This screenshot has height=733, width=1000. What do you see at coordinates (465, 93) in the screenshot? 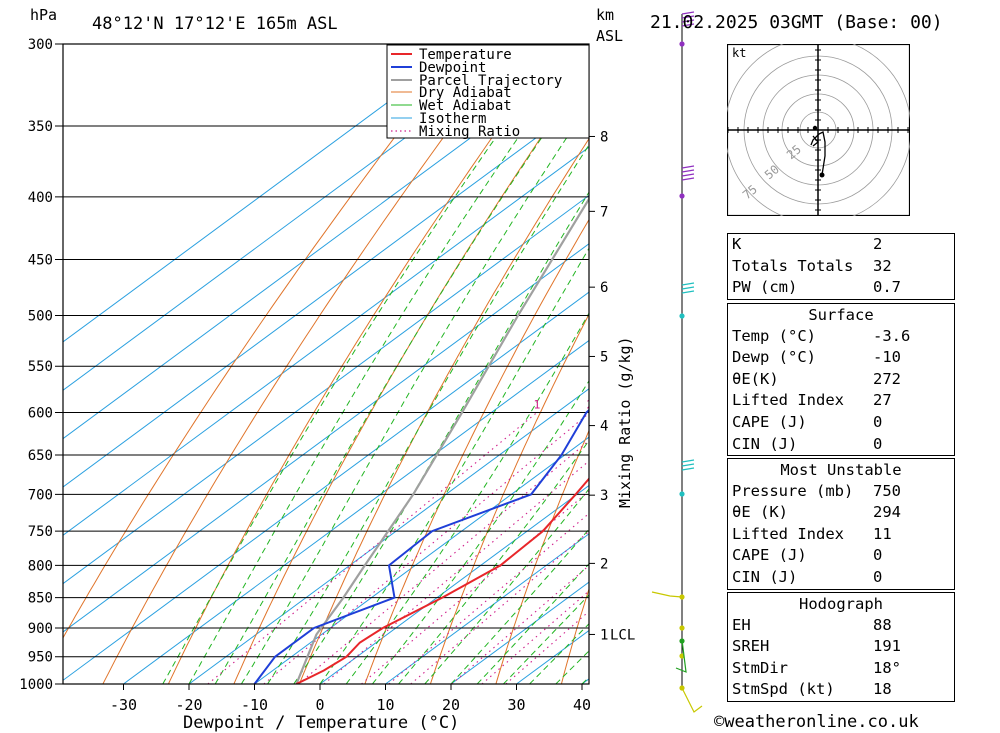
I see `legend-dry-adiabat: Dry Adiabat` at bounding box center [465, 93].